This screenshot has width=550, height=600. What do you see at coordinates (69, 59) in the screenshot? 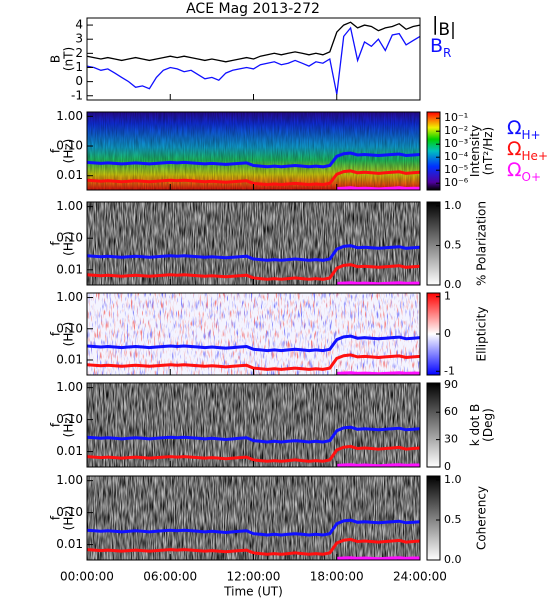
I see `y-axis-label: (nT)` at bounding box center [69, 59].